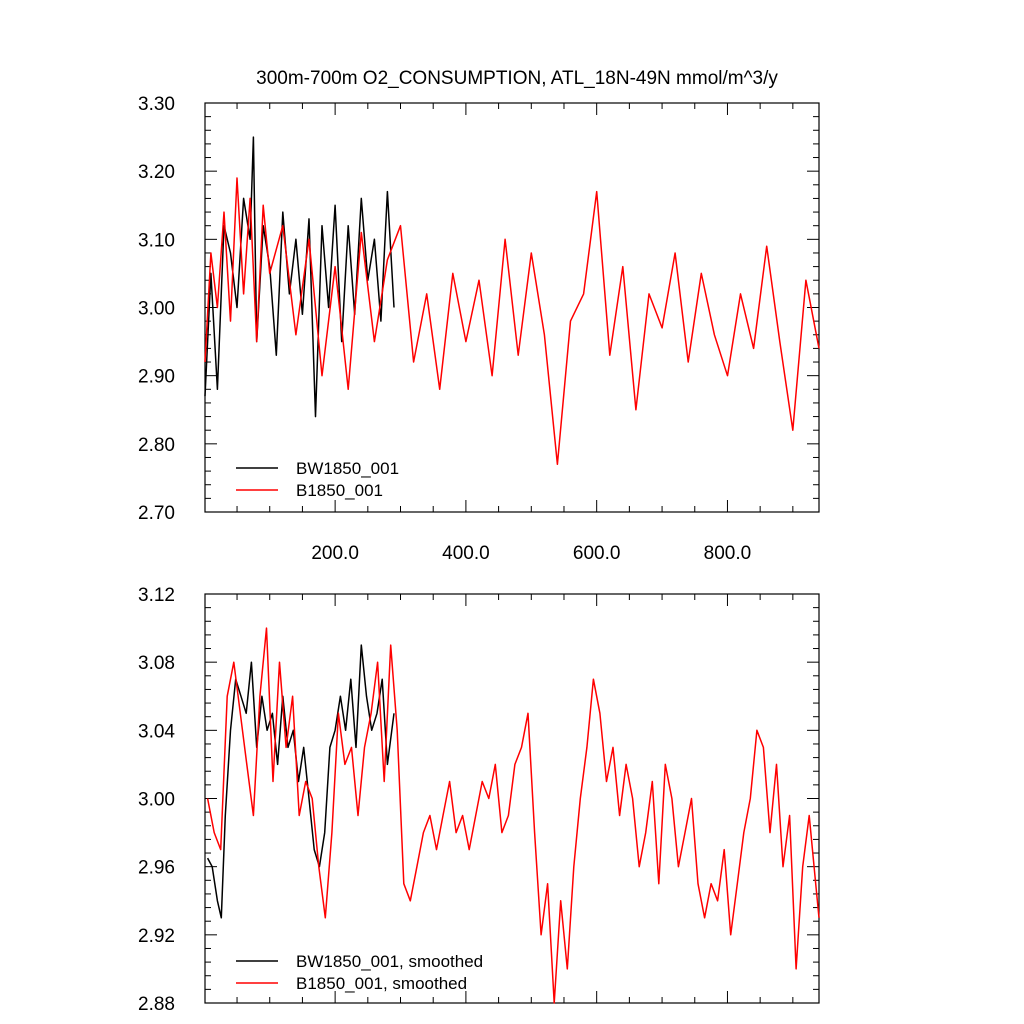  What do you see at coordinates (156, 800) in the screenshot?
I see `bottom-y-tick-label: 3.00` at bounding box center [156, 800].